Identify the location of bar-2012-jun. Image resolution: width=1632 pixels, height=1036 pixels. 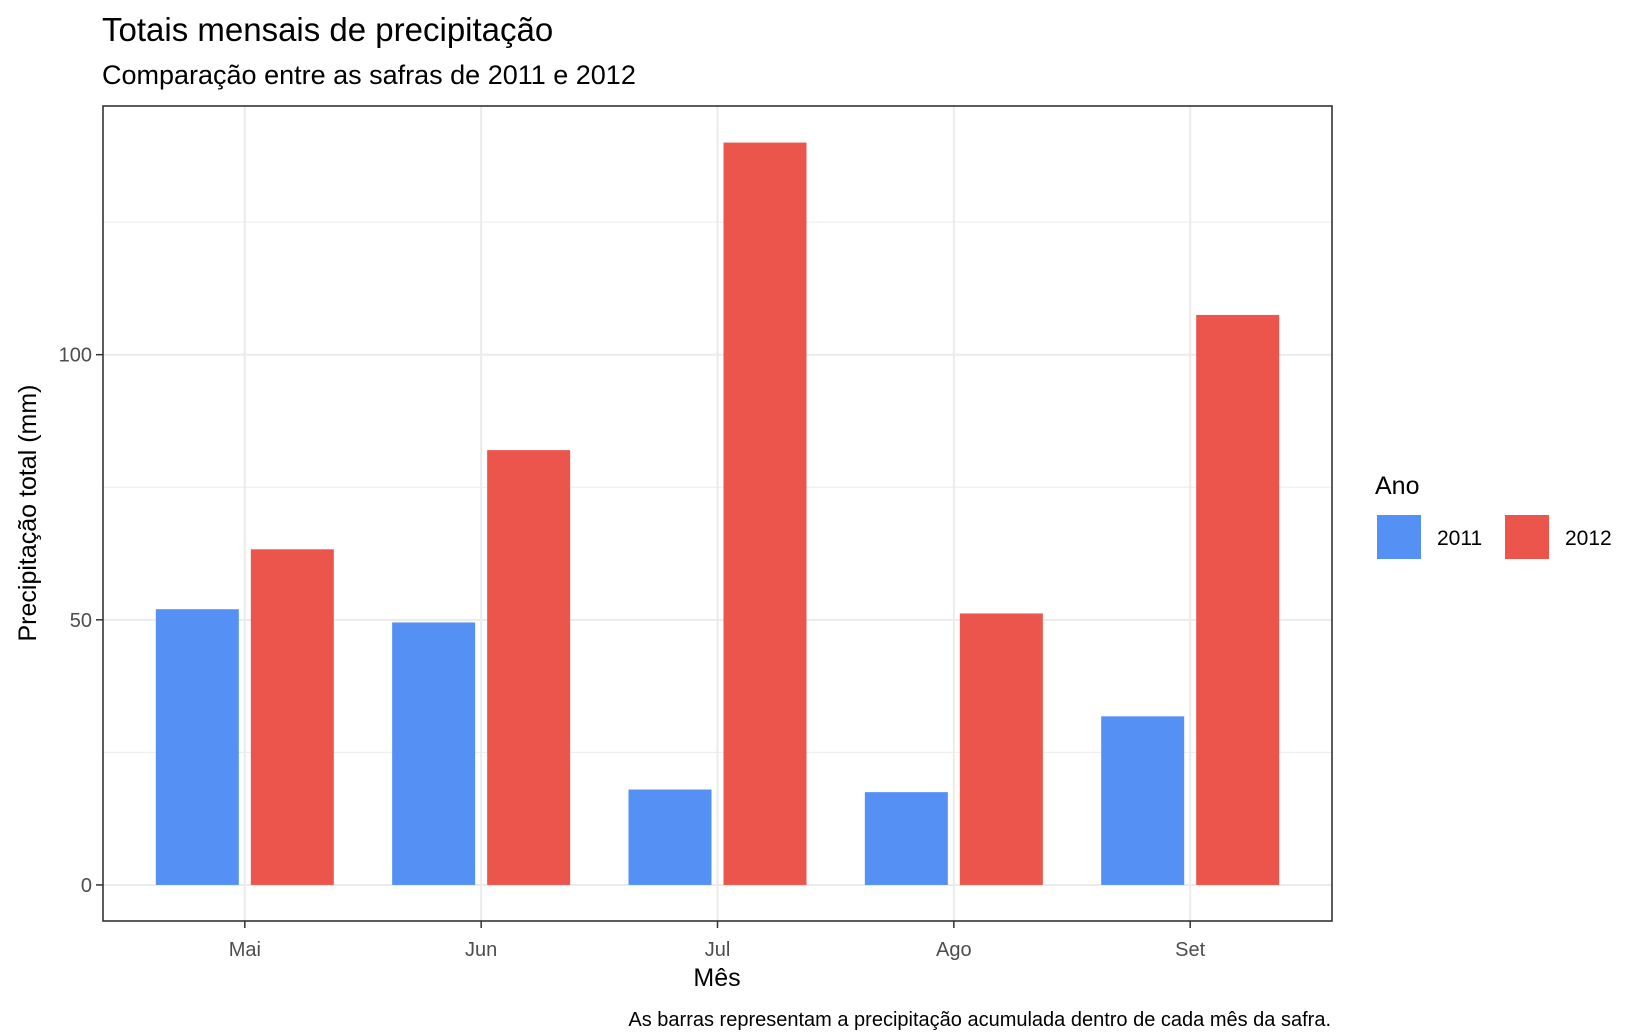
(529, 667).